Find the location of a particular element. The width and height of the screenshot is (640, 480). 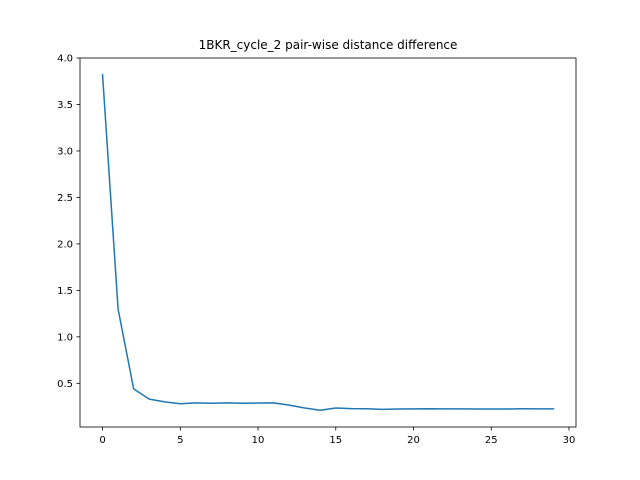

x-tick-label: 0 is located at coordinates (102, 440).